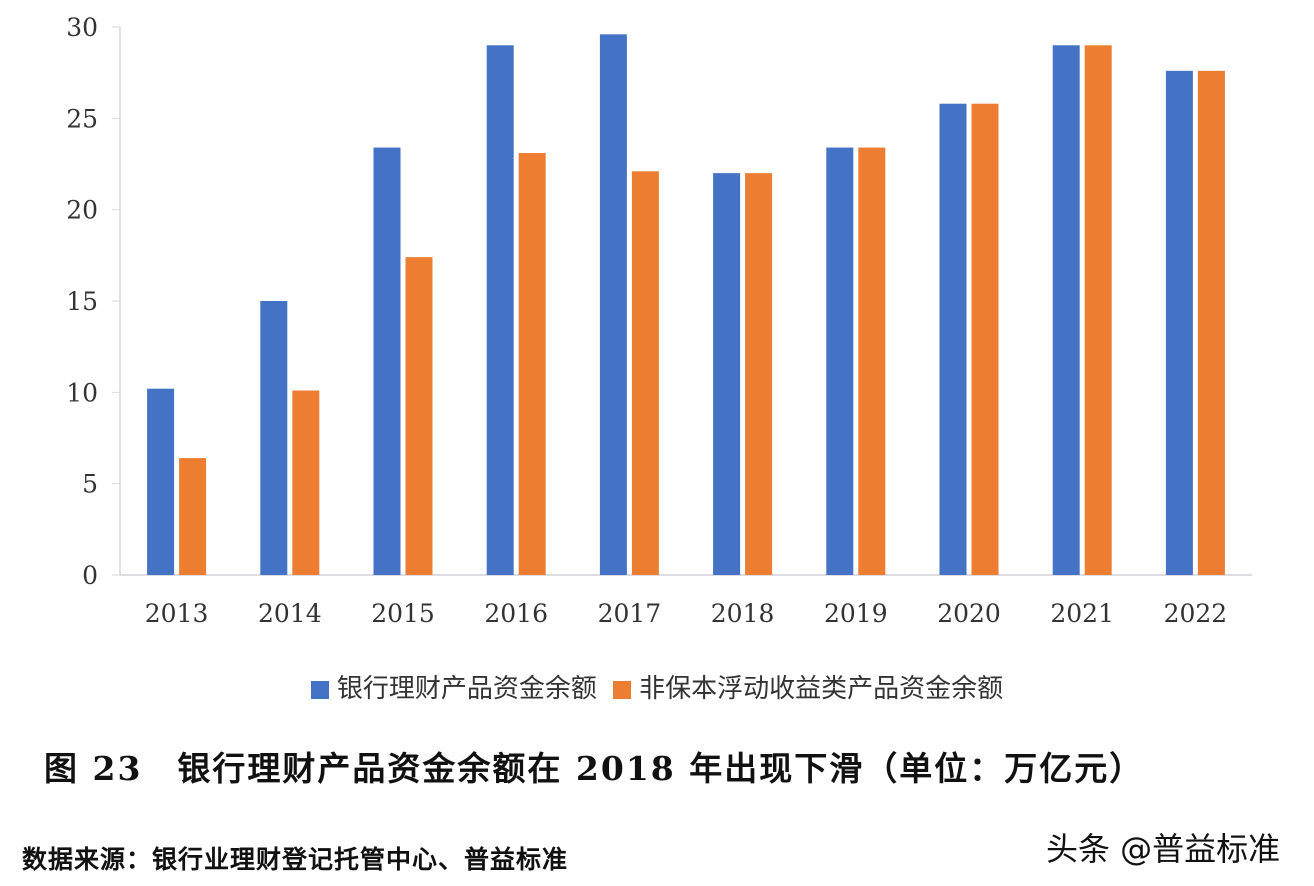 This screenshot has width=1314, height=886. I want to click on bar-0-2013, so click(161, 481).